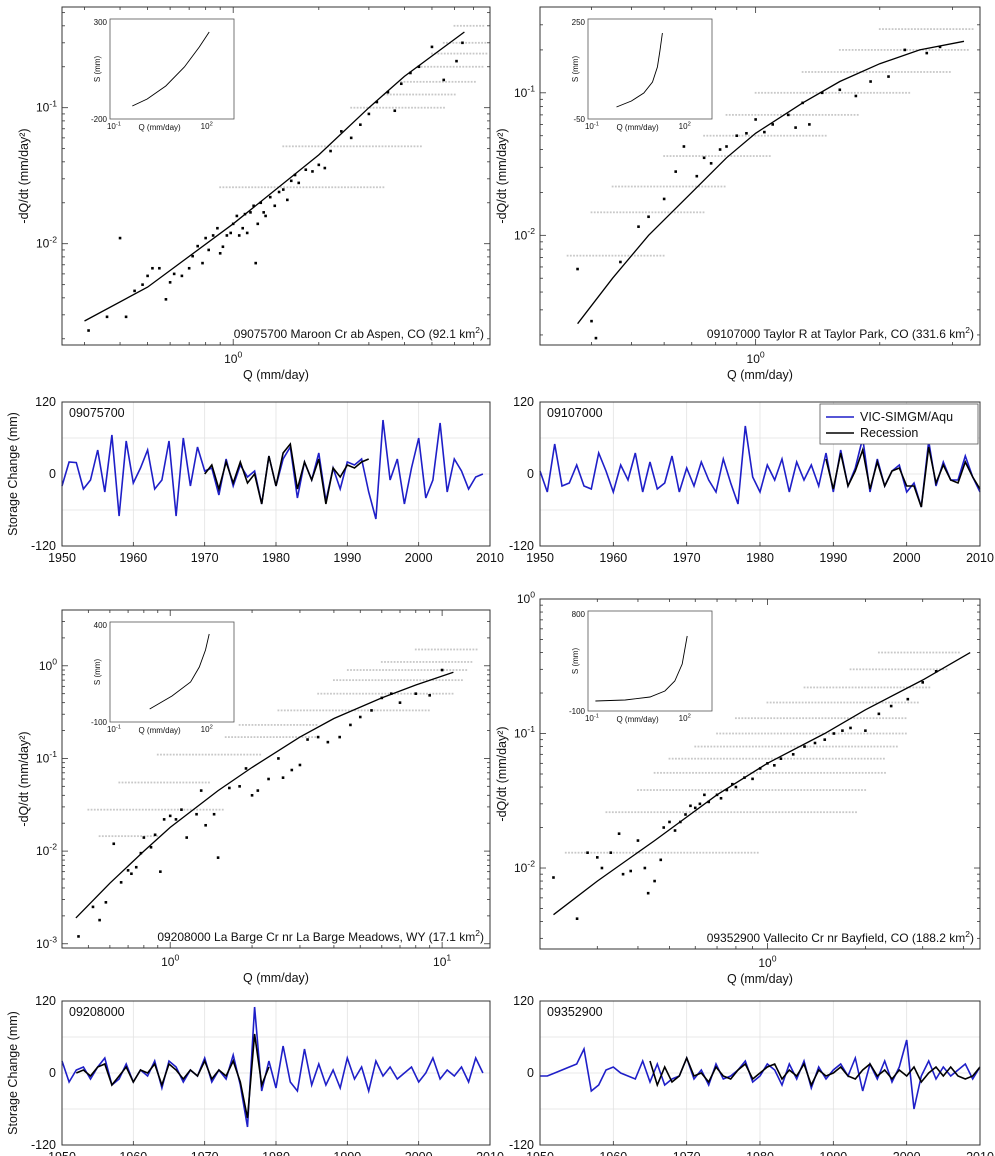 This screenshot has width=995, height=1156. Describe the element at coordinates (46, 942) in the screenshot. I see `y-tick-label: 10⁻³` at that location.